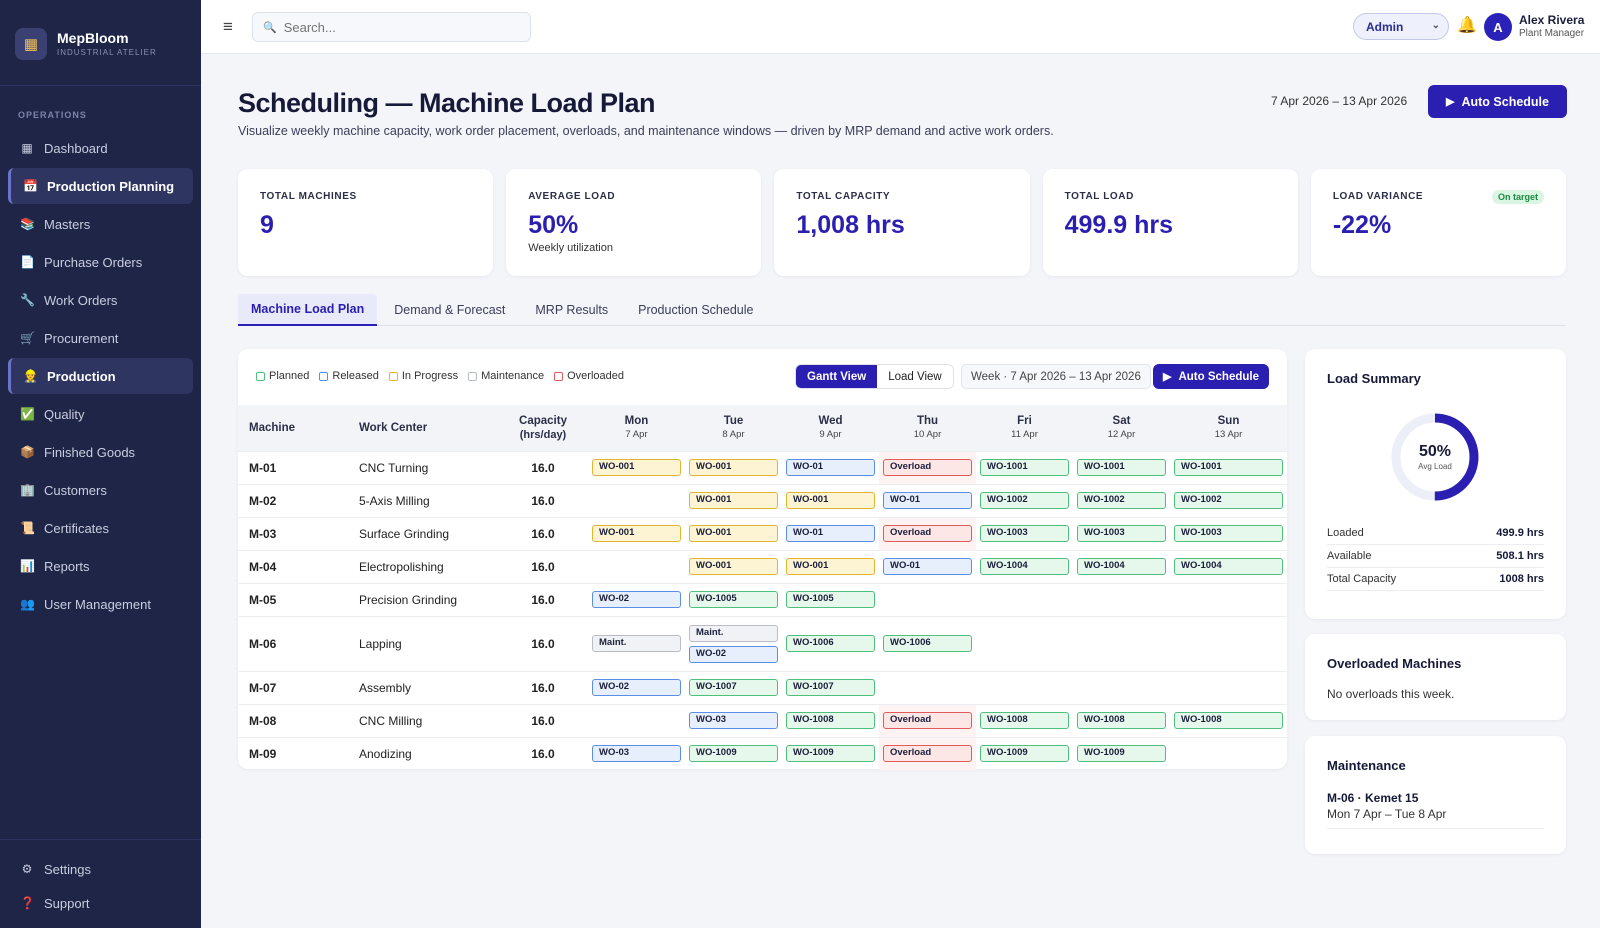  What do you see at coordinates (100, 414) in the screenshot?
I see `sidebar-item-quality: ✅ Quality` at bounding box center [100, 414].